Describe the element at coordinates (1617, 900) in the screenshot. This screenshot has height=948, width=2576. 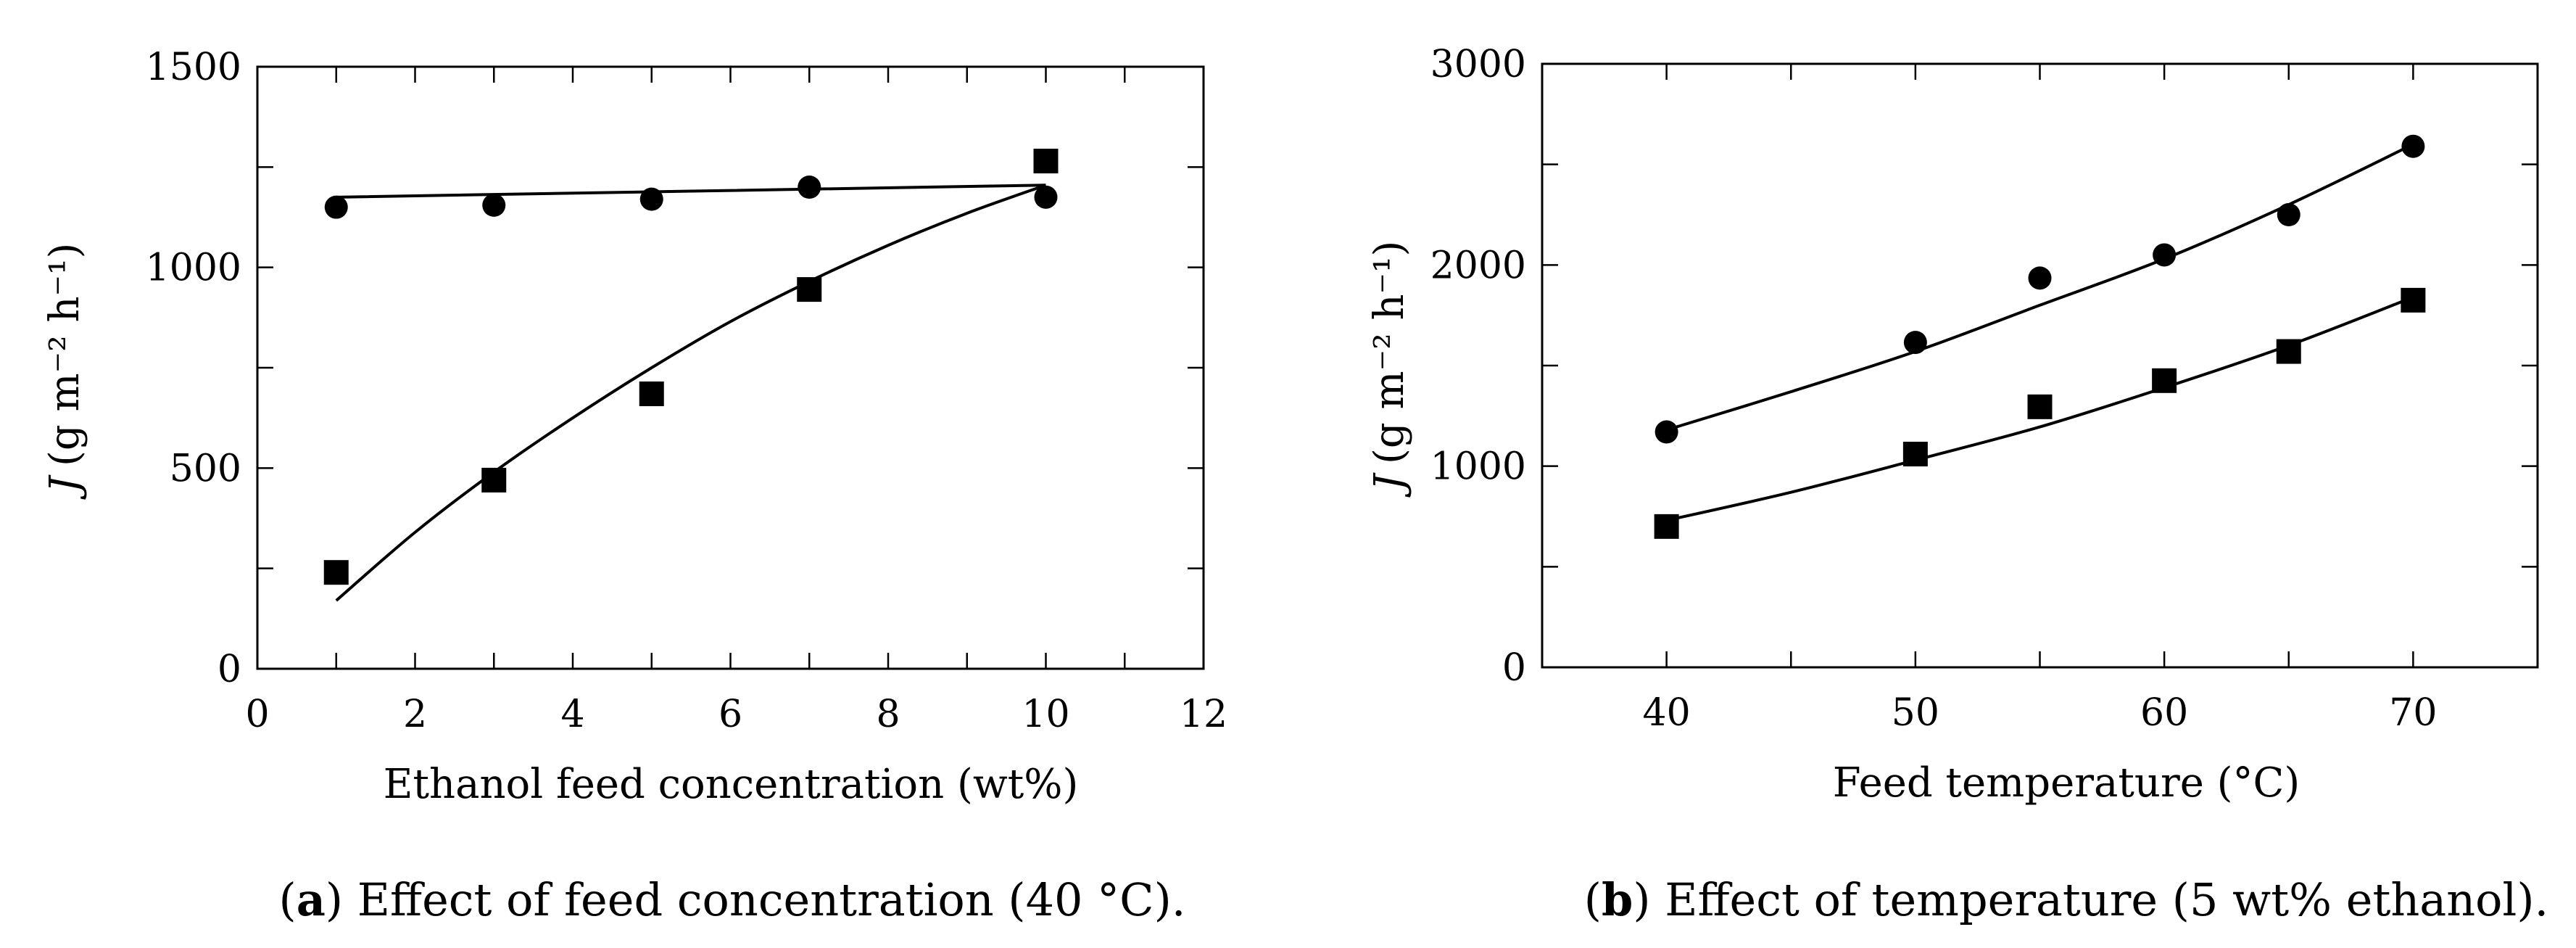
I see `caption-panel-tag: b` at that location.